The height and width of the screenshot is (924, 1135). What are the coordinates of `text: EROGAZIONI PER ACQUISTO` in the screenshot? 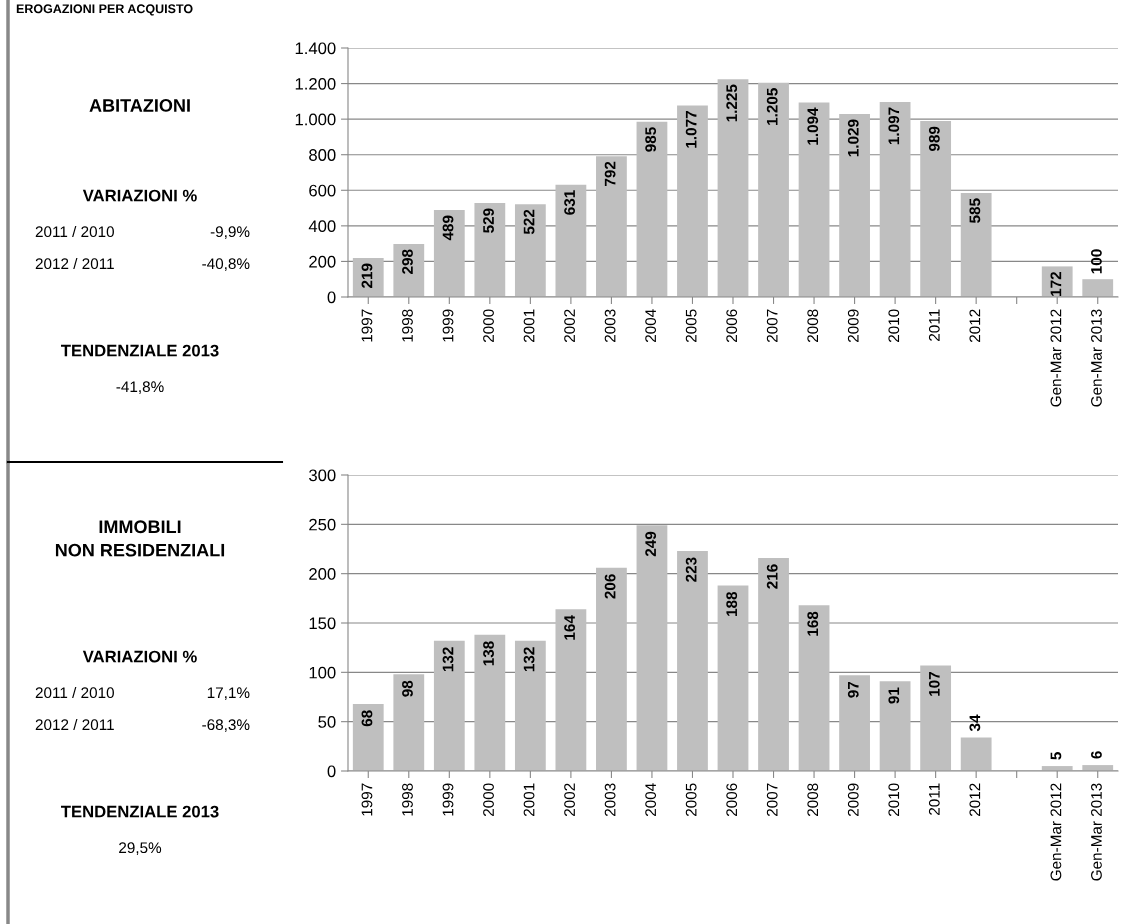 It's located at (104, 10).